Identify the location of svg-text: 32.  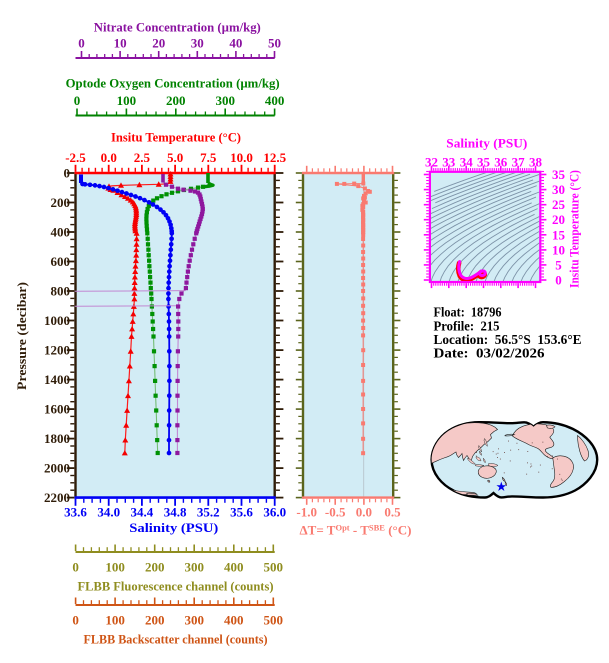
(431, 162).